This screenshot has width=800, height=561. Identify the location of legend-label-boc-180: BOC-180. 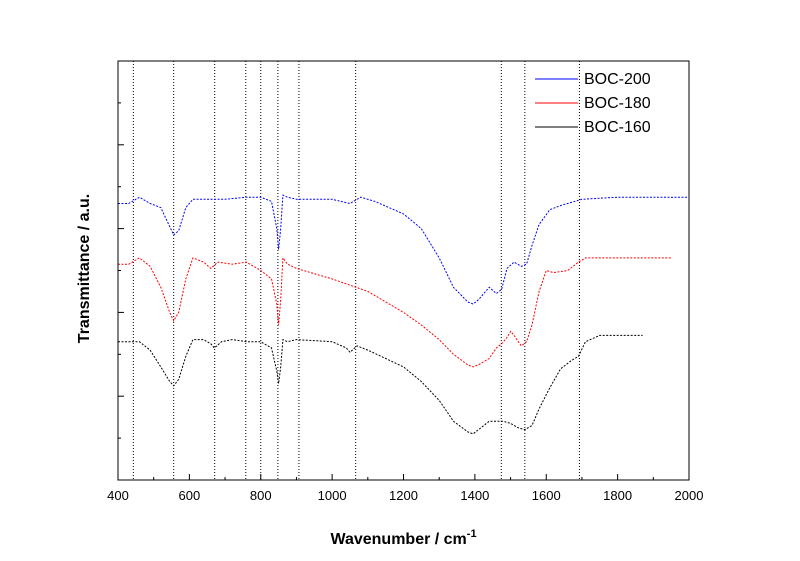
(617, 103).